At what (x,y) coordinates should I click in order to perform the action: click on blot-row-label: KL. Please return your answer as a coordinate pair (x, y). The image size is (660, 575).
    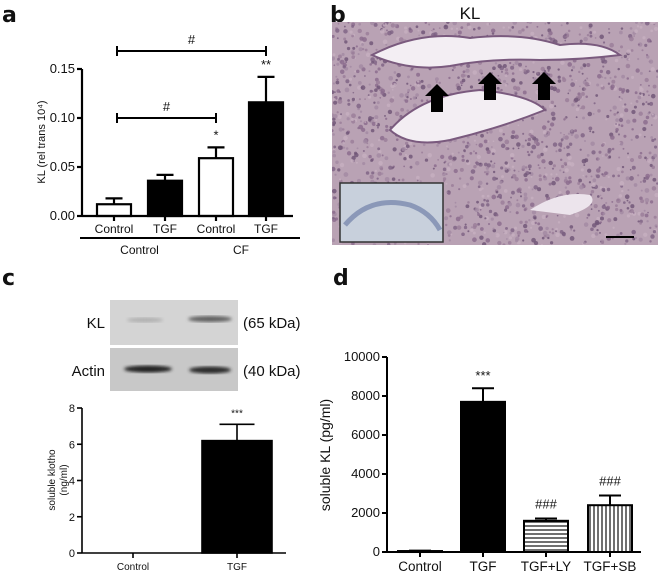
    Looking at the image, I should click on (96, 323).